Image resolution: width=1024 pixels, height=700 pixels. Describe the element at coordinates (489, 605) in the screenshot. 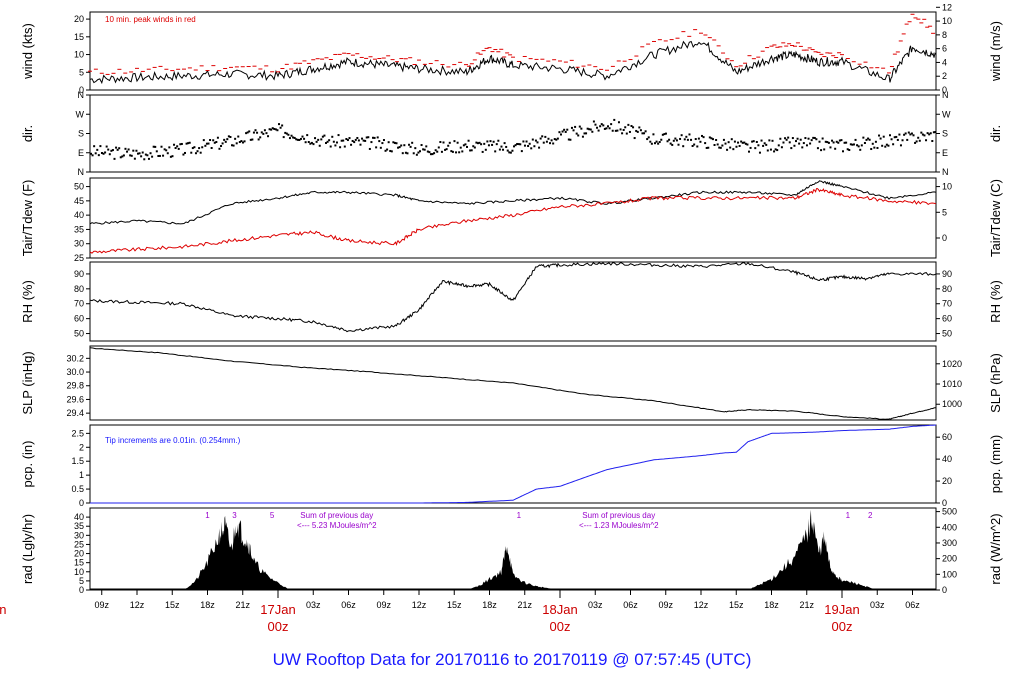

I see `x-tick-label: 18z` at that location.